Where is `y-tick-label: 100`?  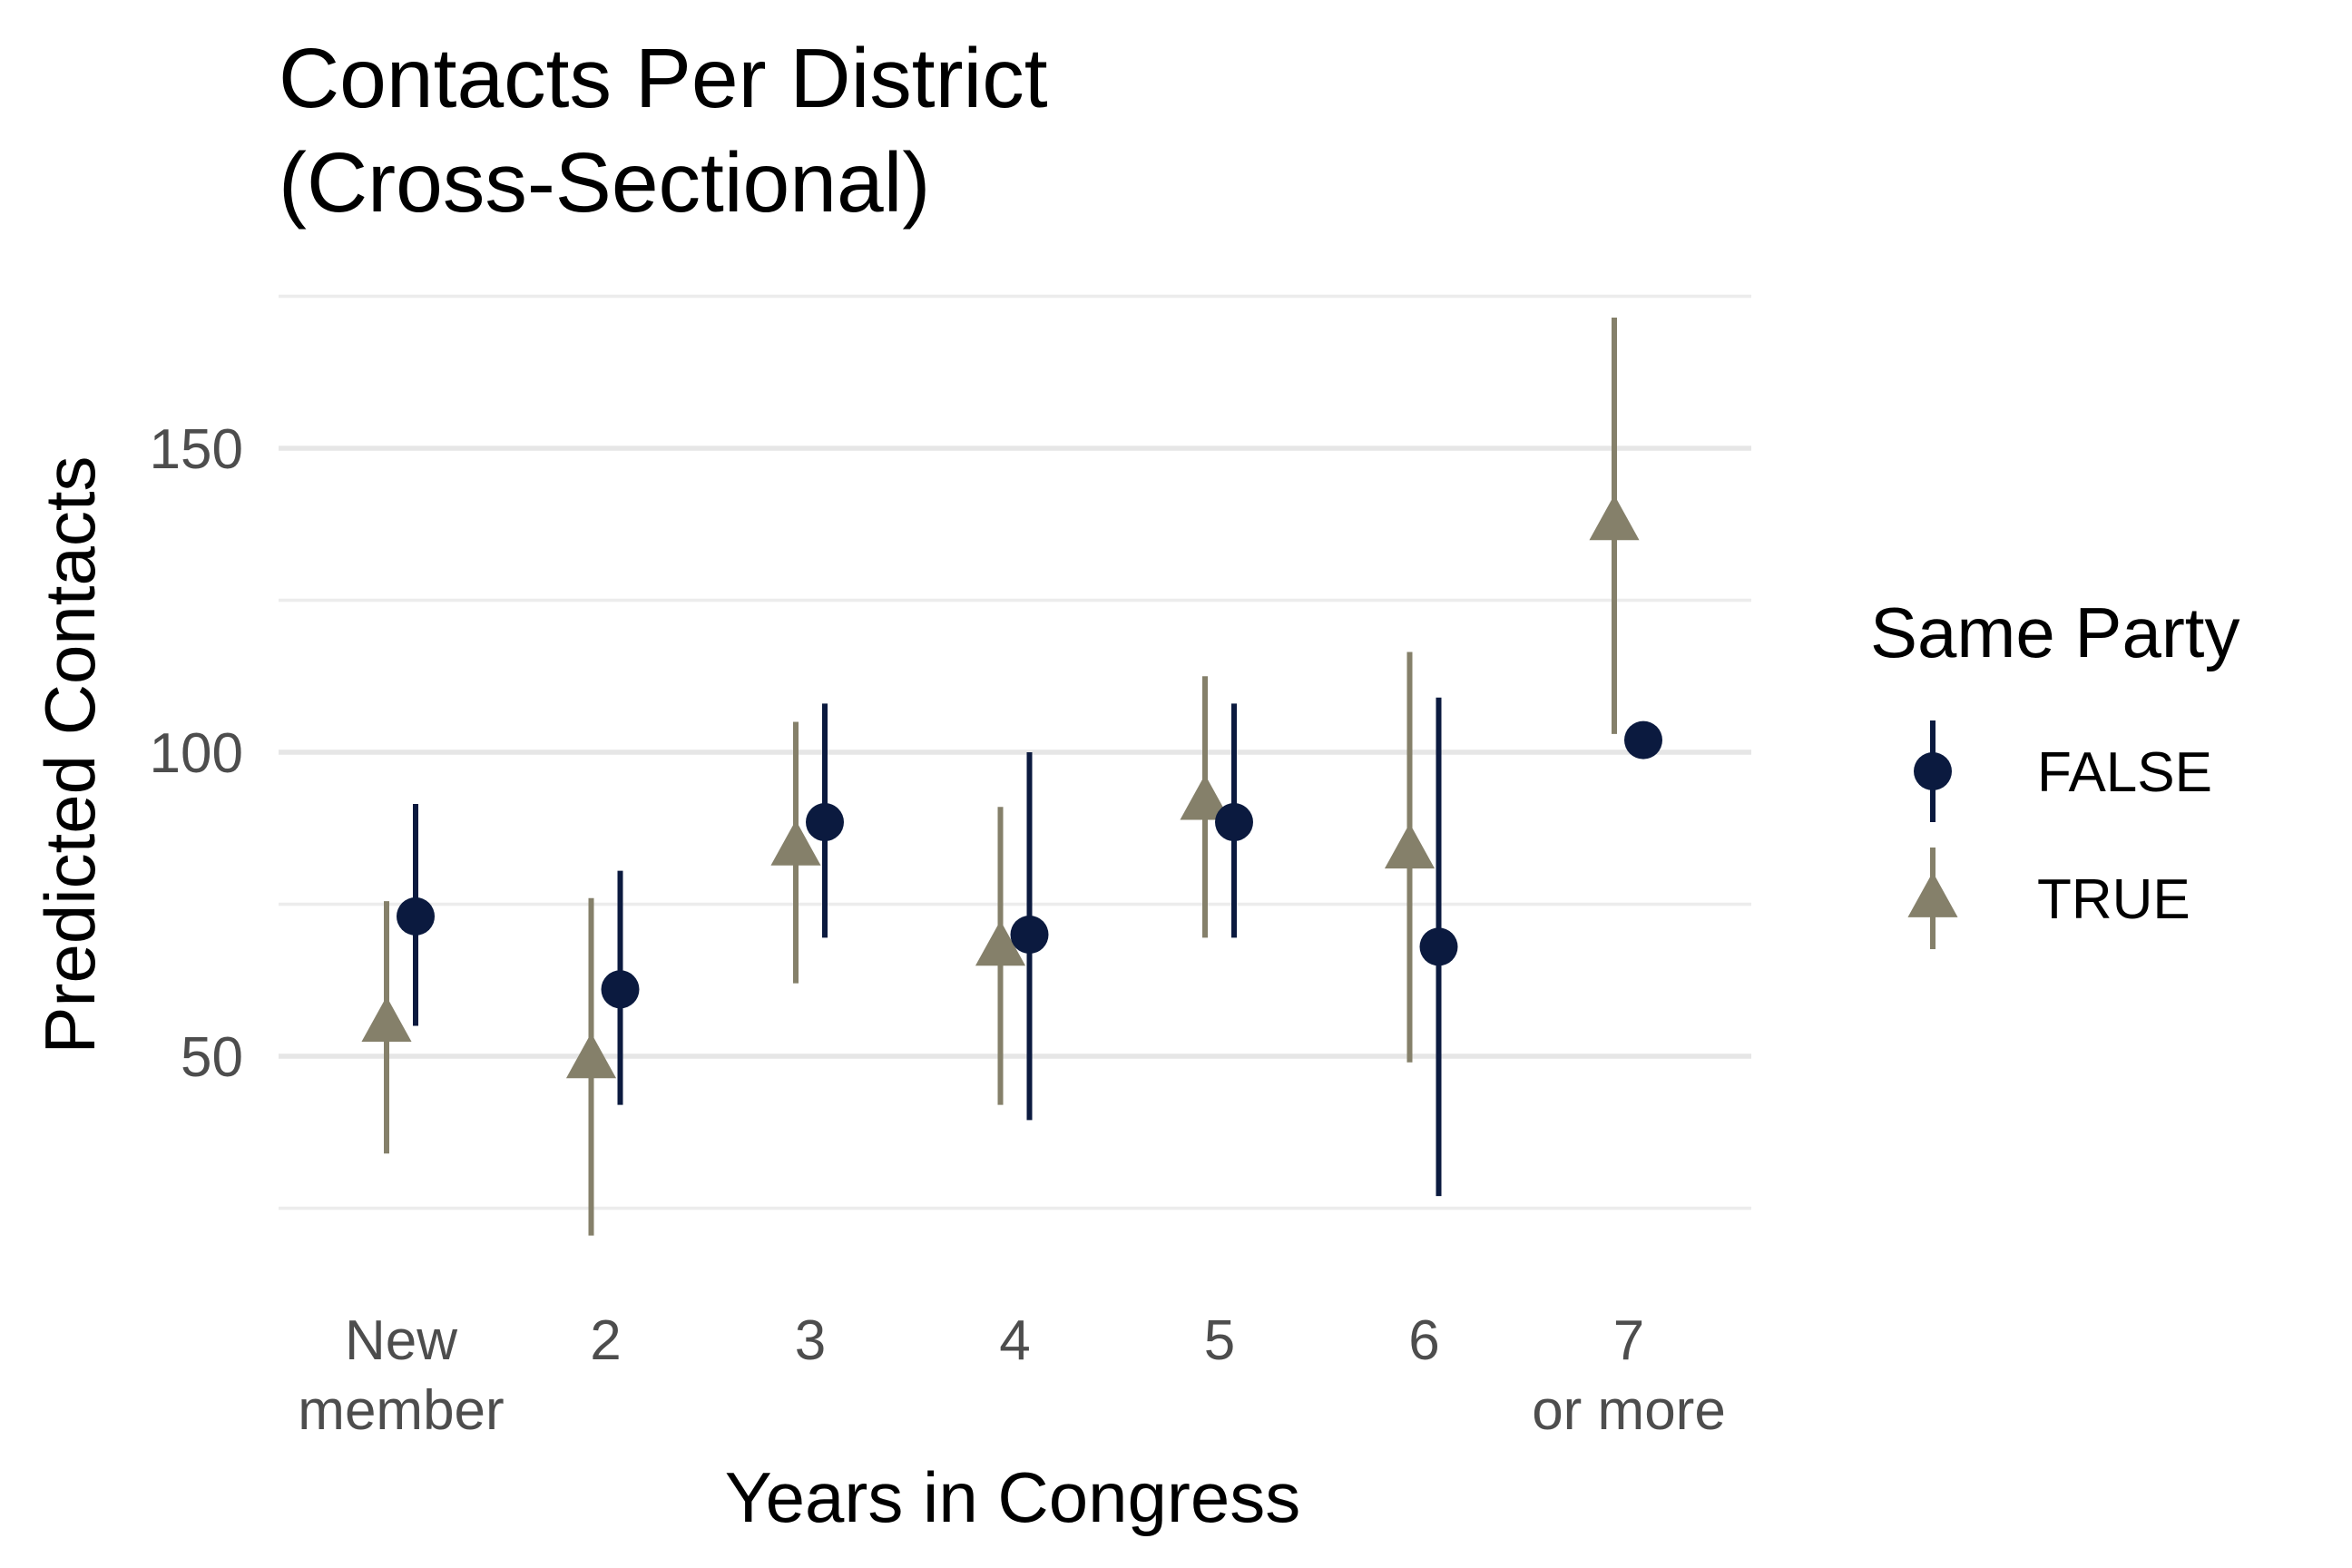
y-tick-label: 100 is located at coordinates (196, 753).